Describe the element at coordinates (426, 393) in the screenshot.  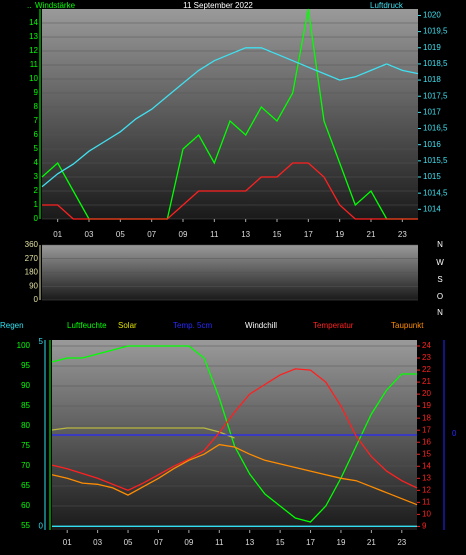
I see `y2-tick-label: 20` at that location.